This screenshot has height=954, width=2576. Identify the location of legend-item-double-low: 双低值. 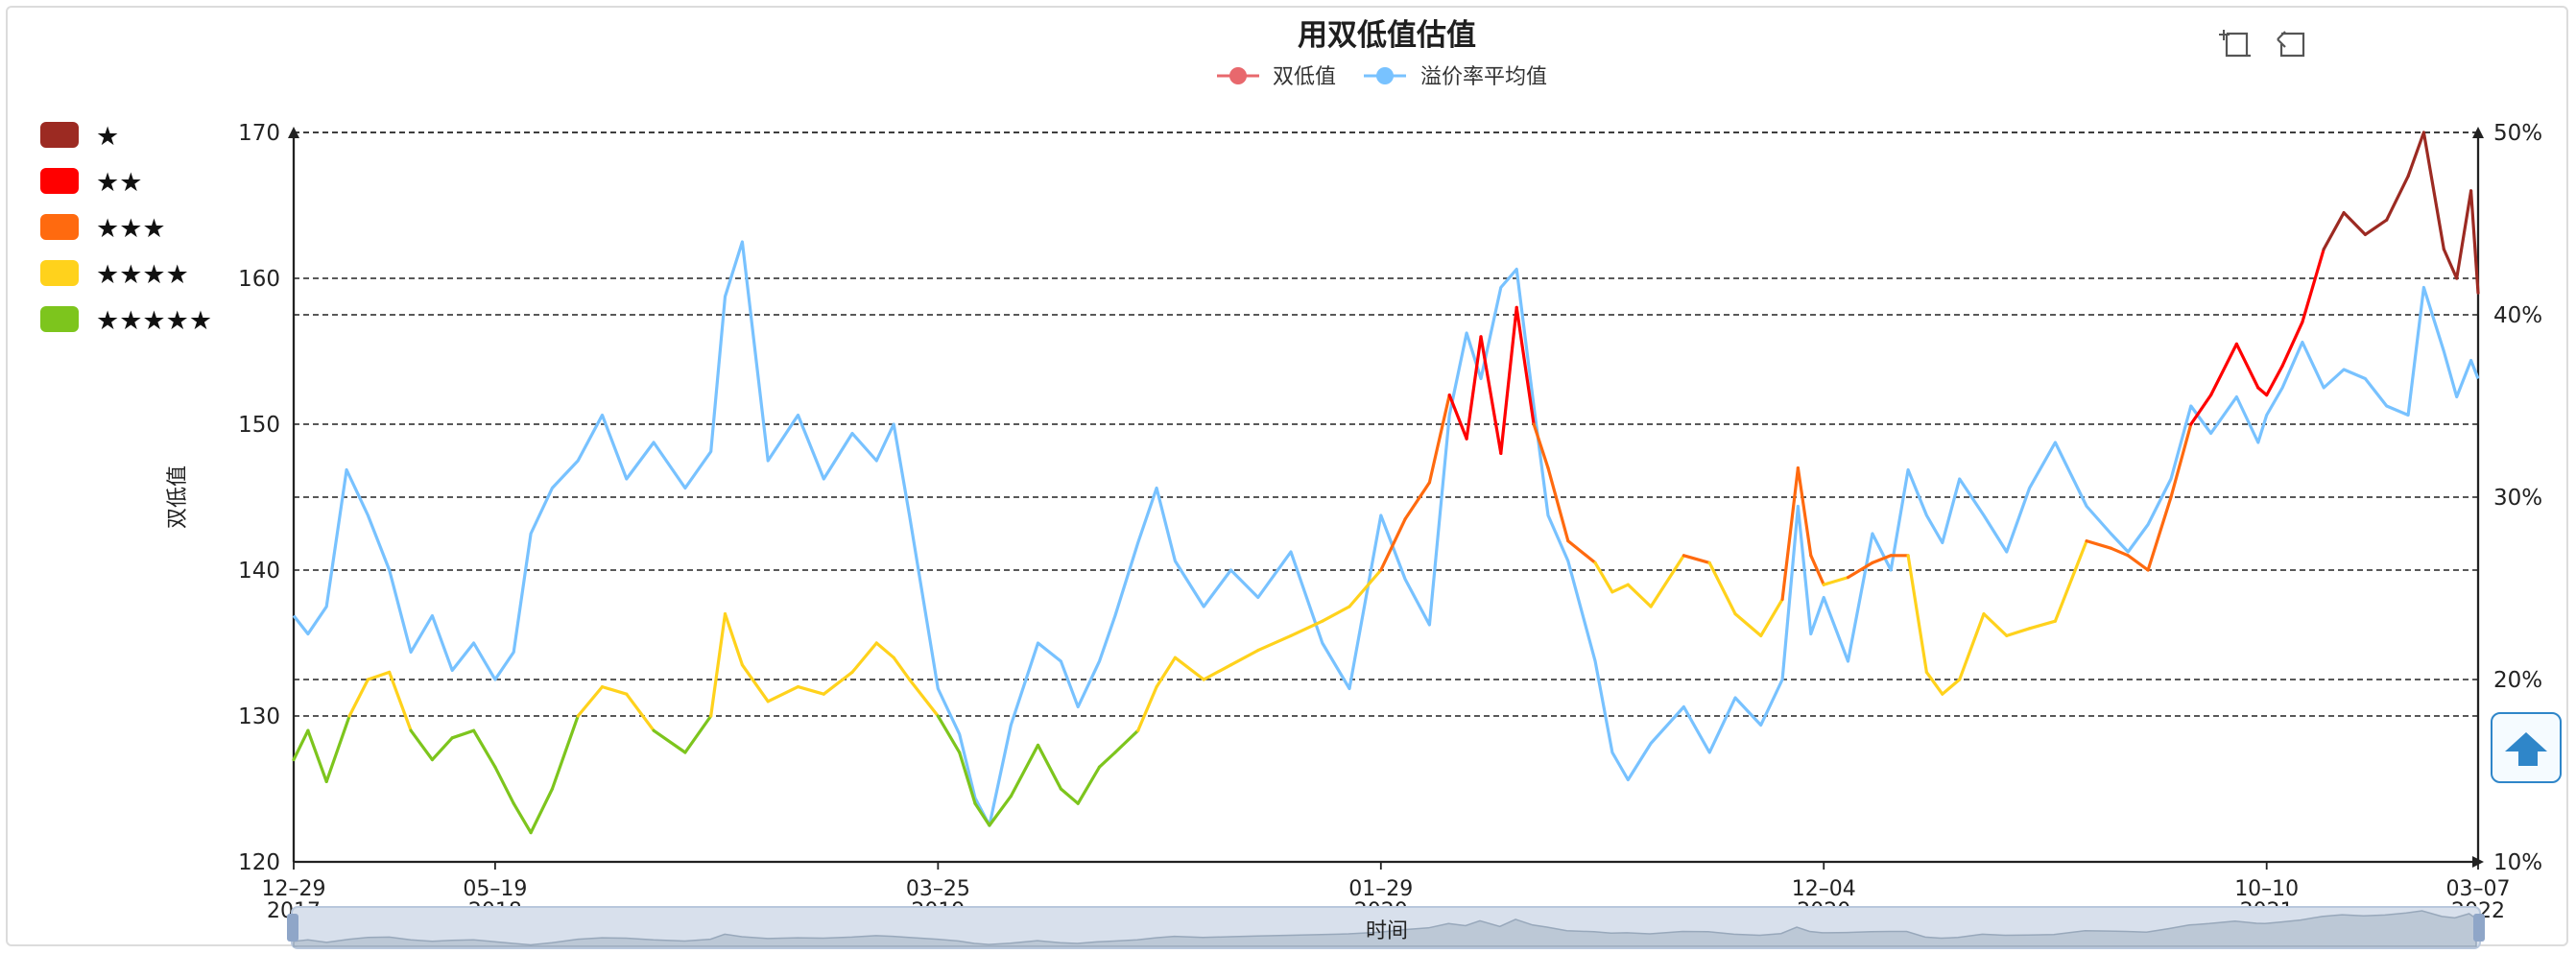
(1276, 77).